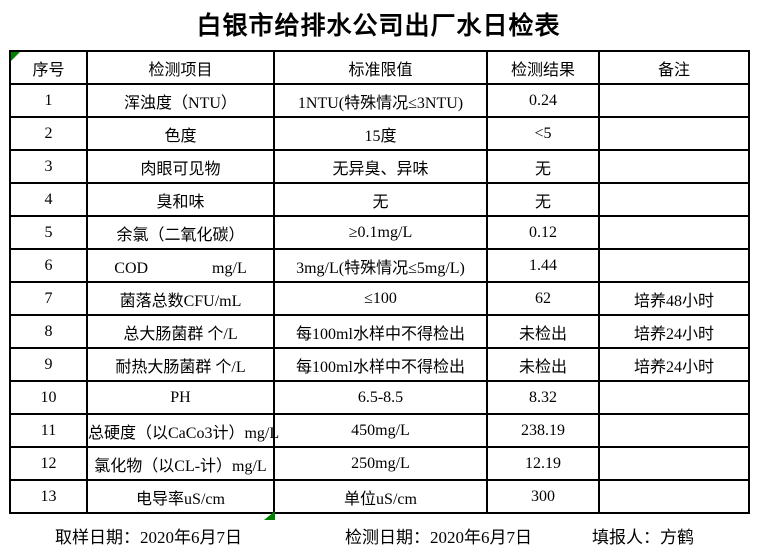 The image size is (757, 554). What do you see at coordinates (48, 199) in the screenshot?
I see `cell-no: 4` at bounding box center [48, 199].